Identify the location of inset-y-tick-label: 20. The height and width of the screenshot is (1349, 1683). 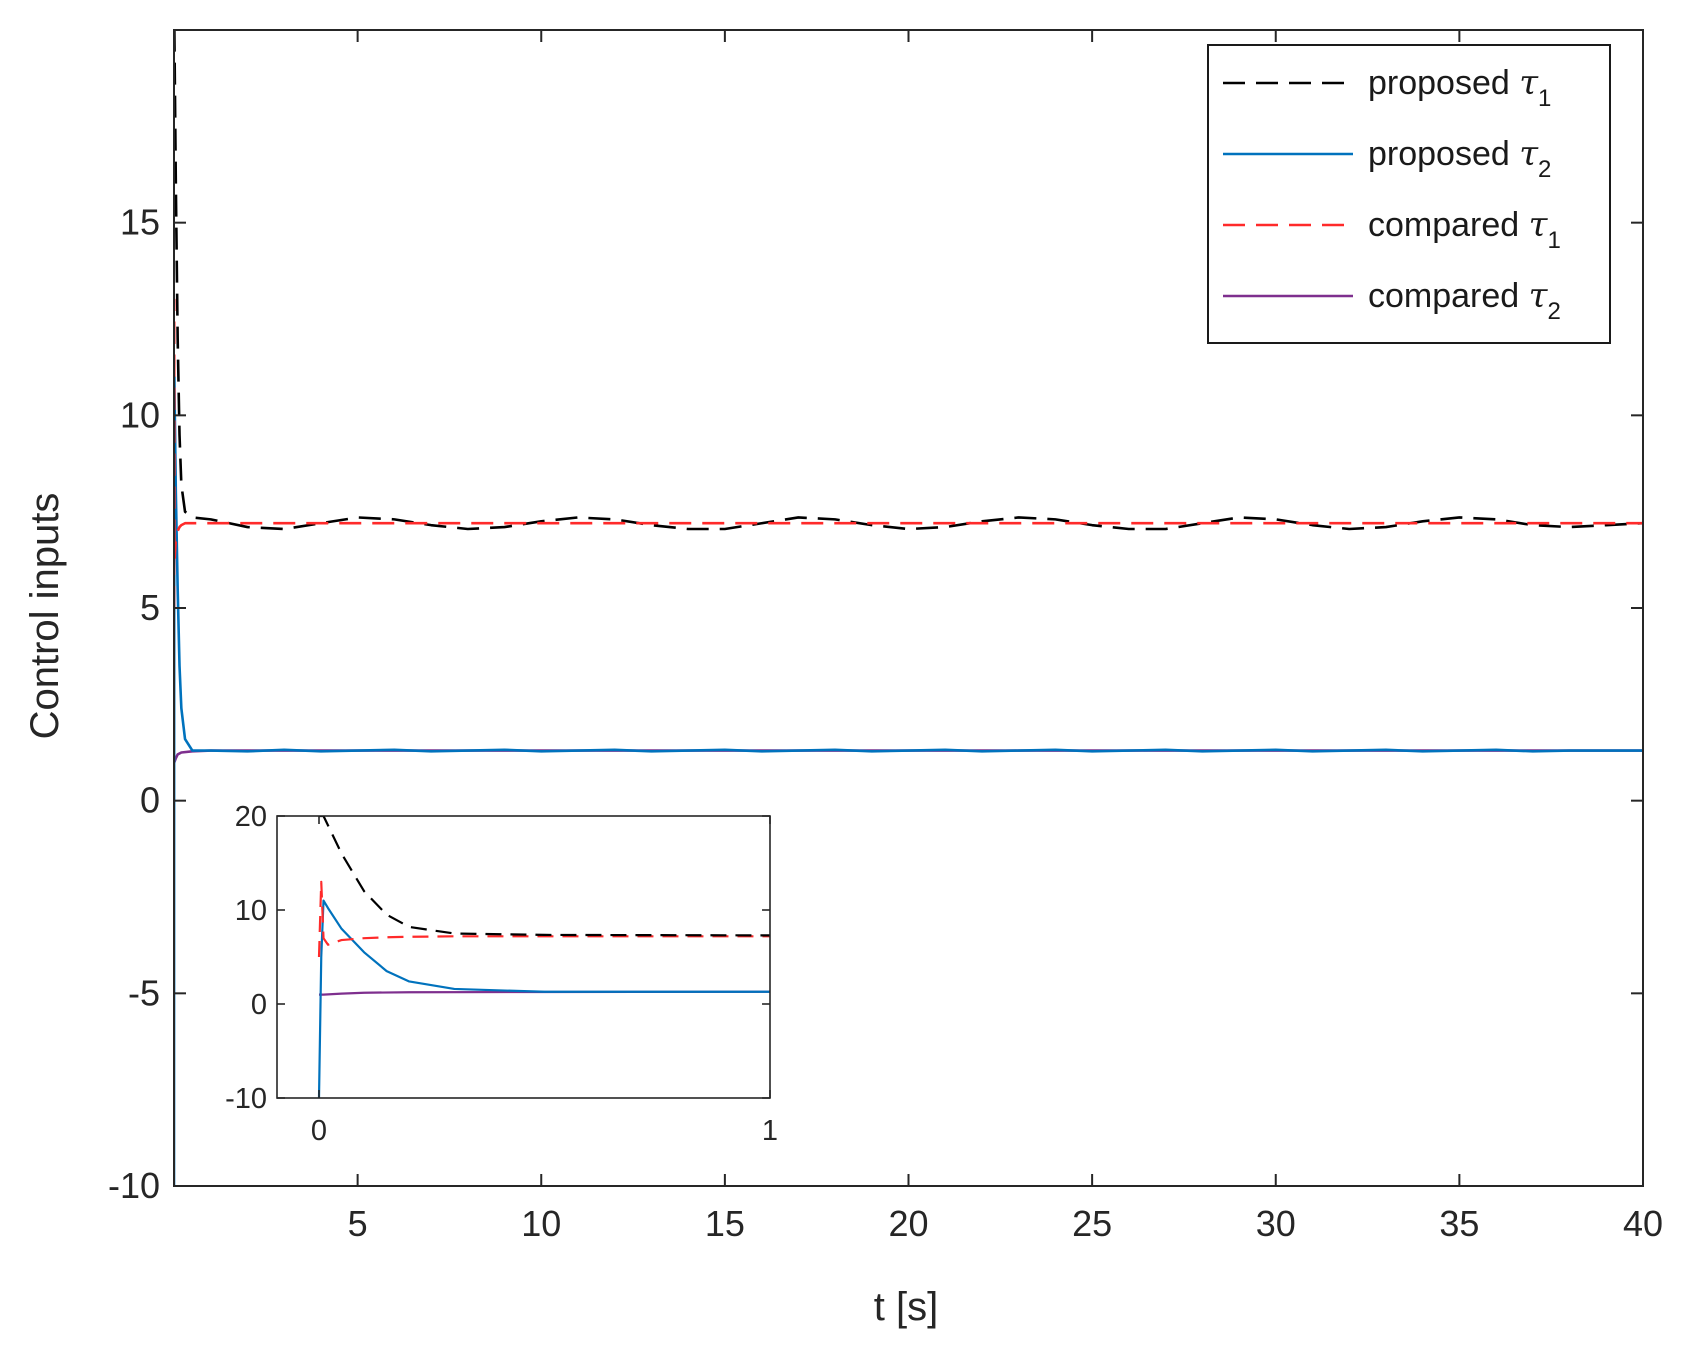
(251, 817).